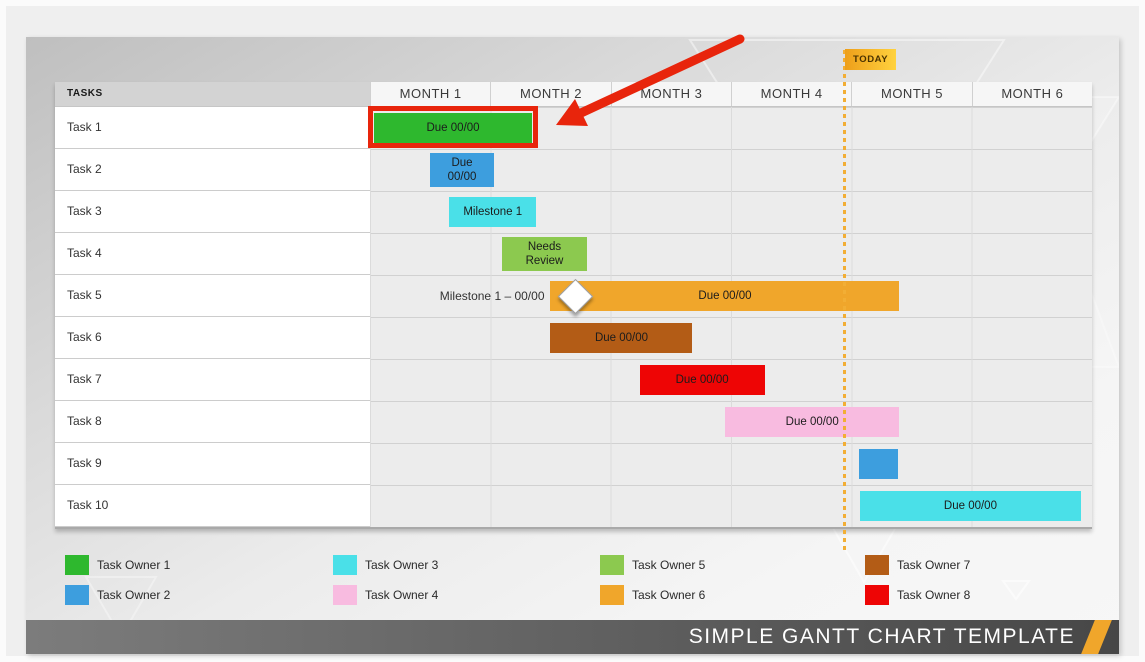 This screenshot has width=1145, height=662. I want to click on task-row-label: Task 8, so click(212, 422).